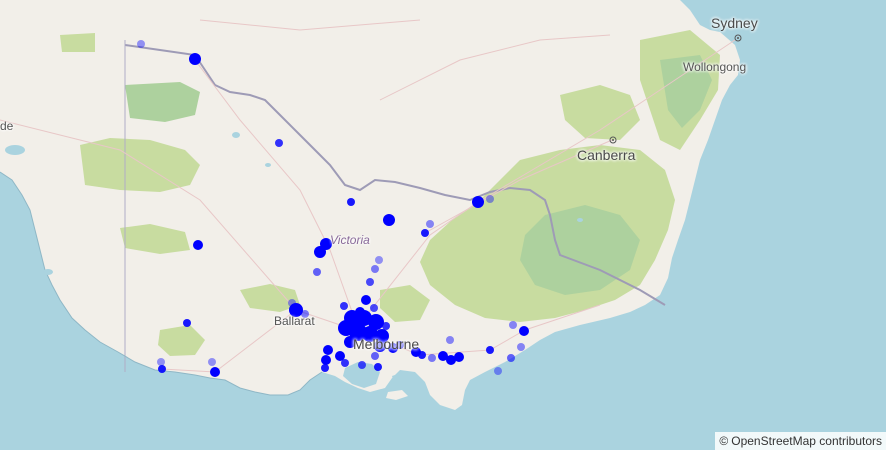 This screenshot has height=450, width=886. I want to click on place-label-melbourne: Melbourne, so click(386, 344).